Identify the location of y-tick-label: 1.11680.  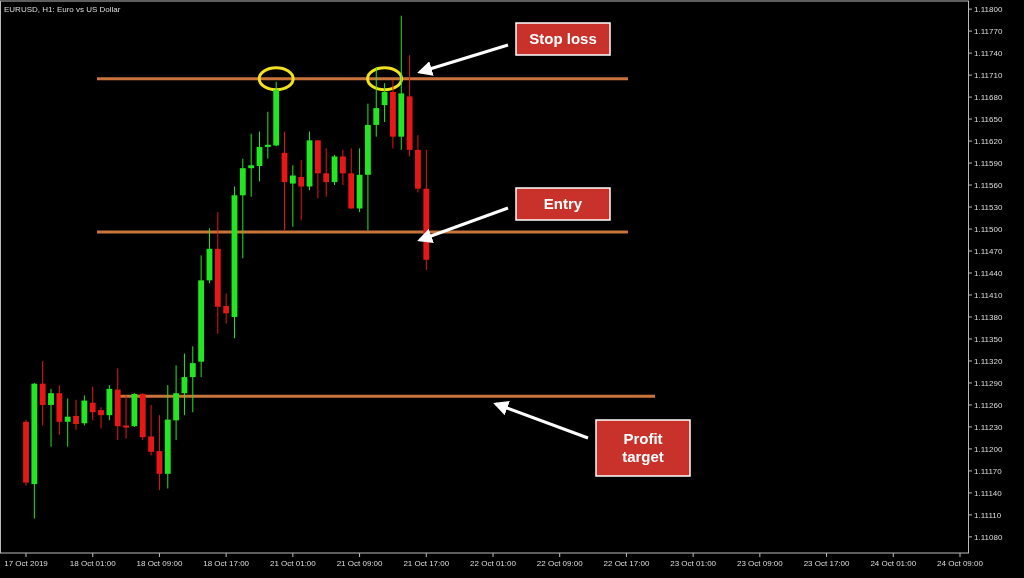
(988, 97).